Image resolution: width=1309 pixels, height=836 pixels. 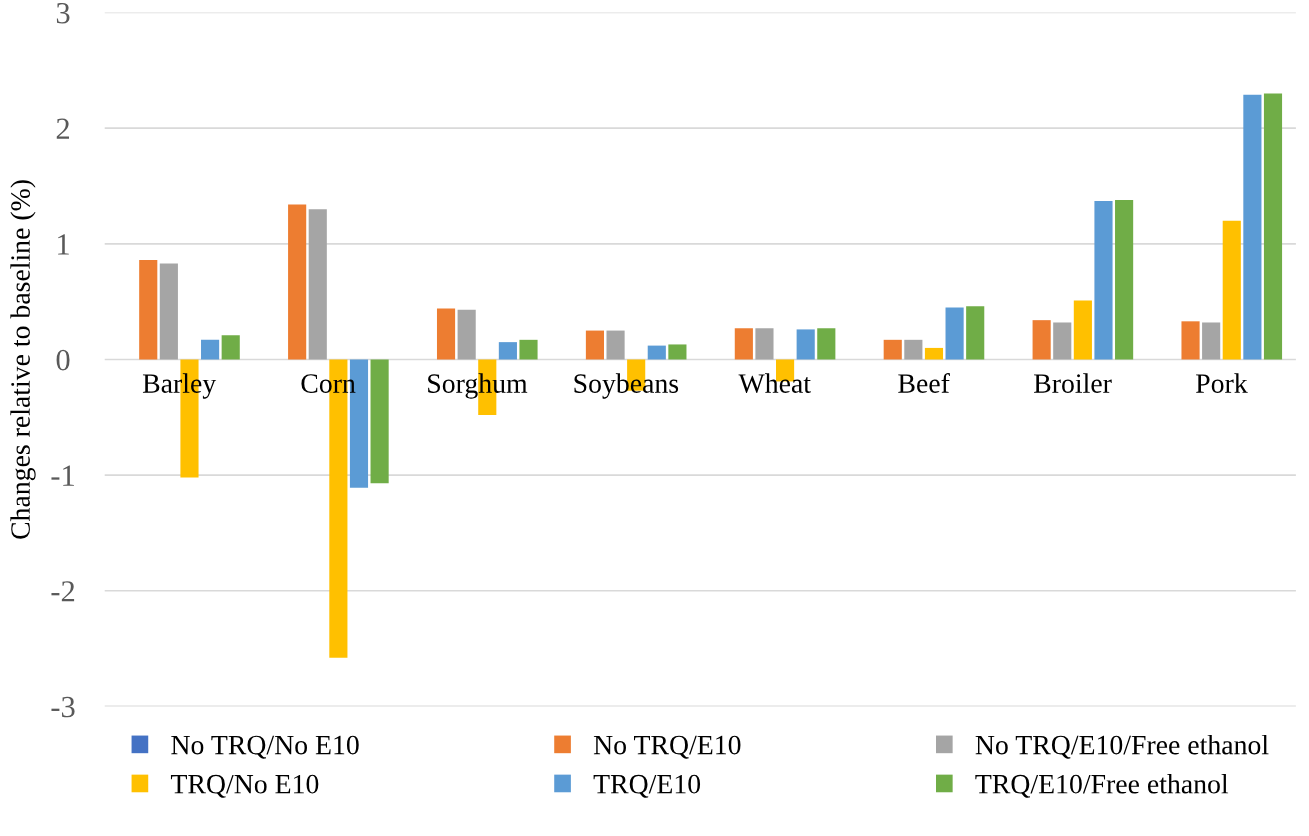 What do you see at coordinates (667, 747) in the screenshot?
I see `legend-label: No TRQ/E10` at bounding box center [667, 747].